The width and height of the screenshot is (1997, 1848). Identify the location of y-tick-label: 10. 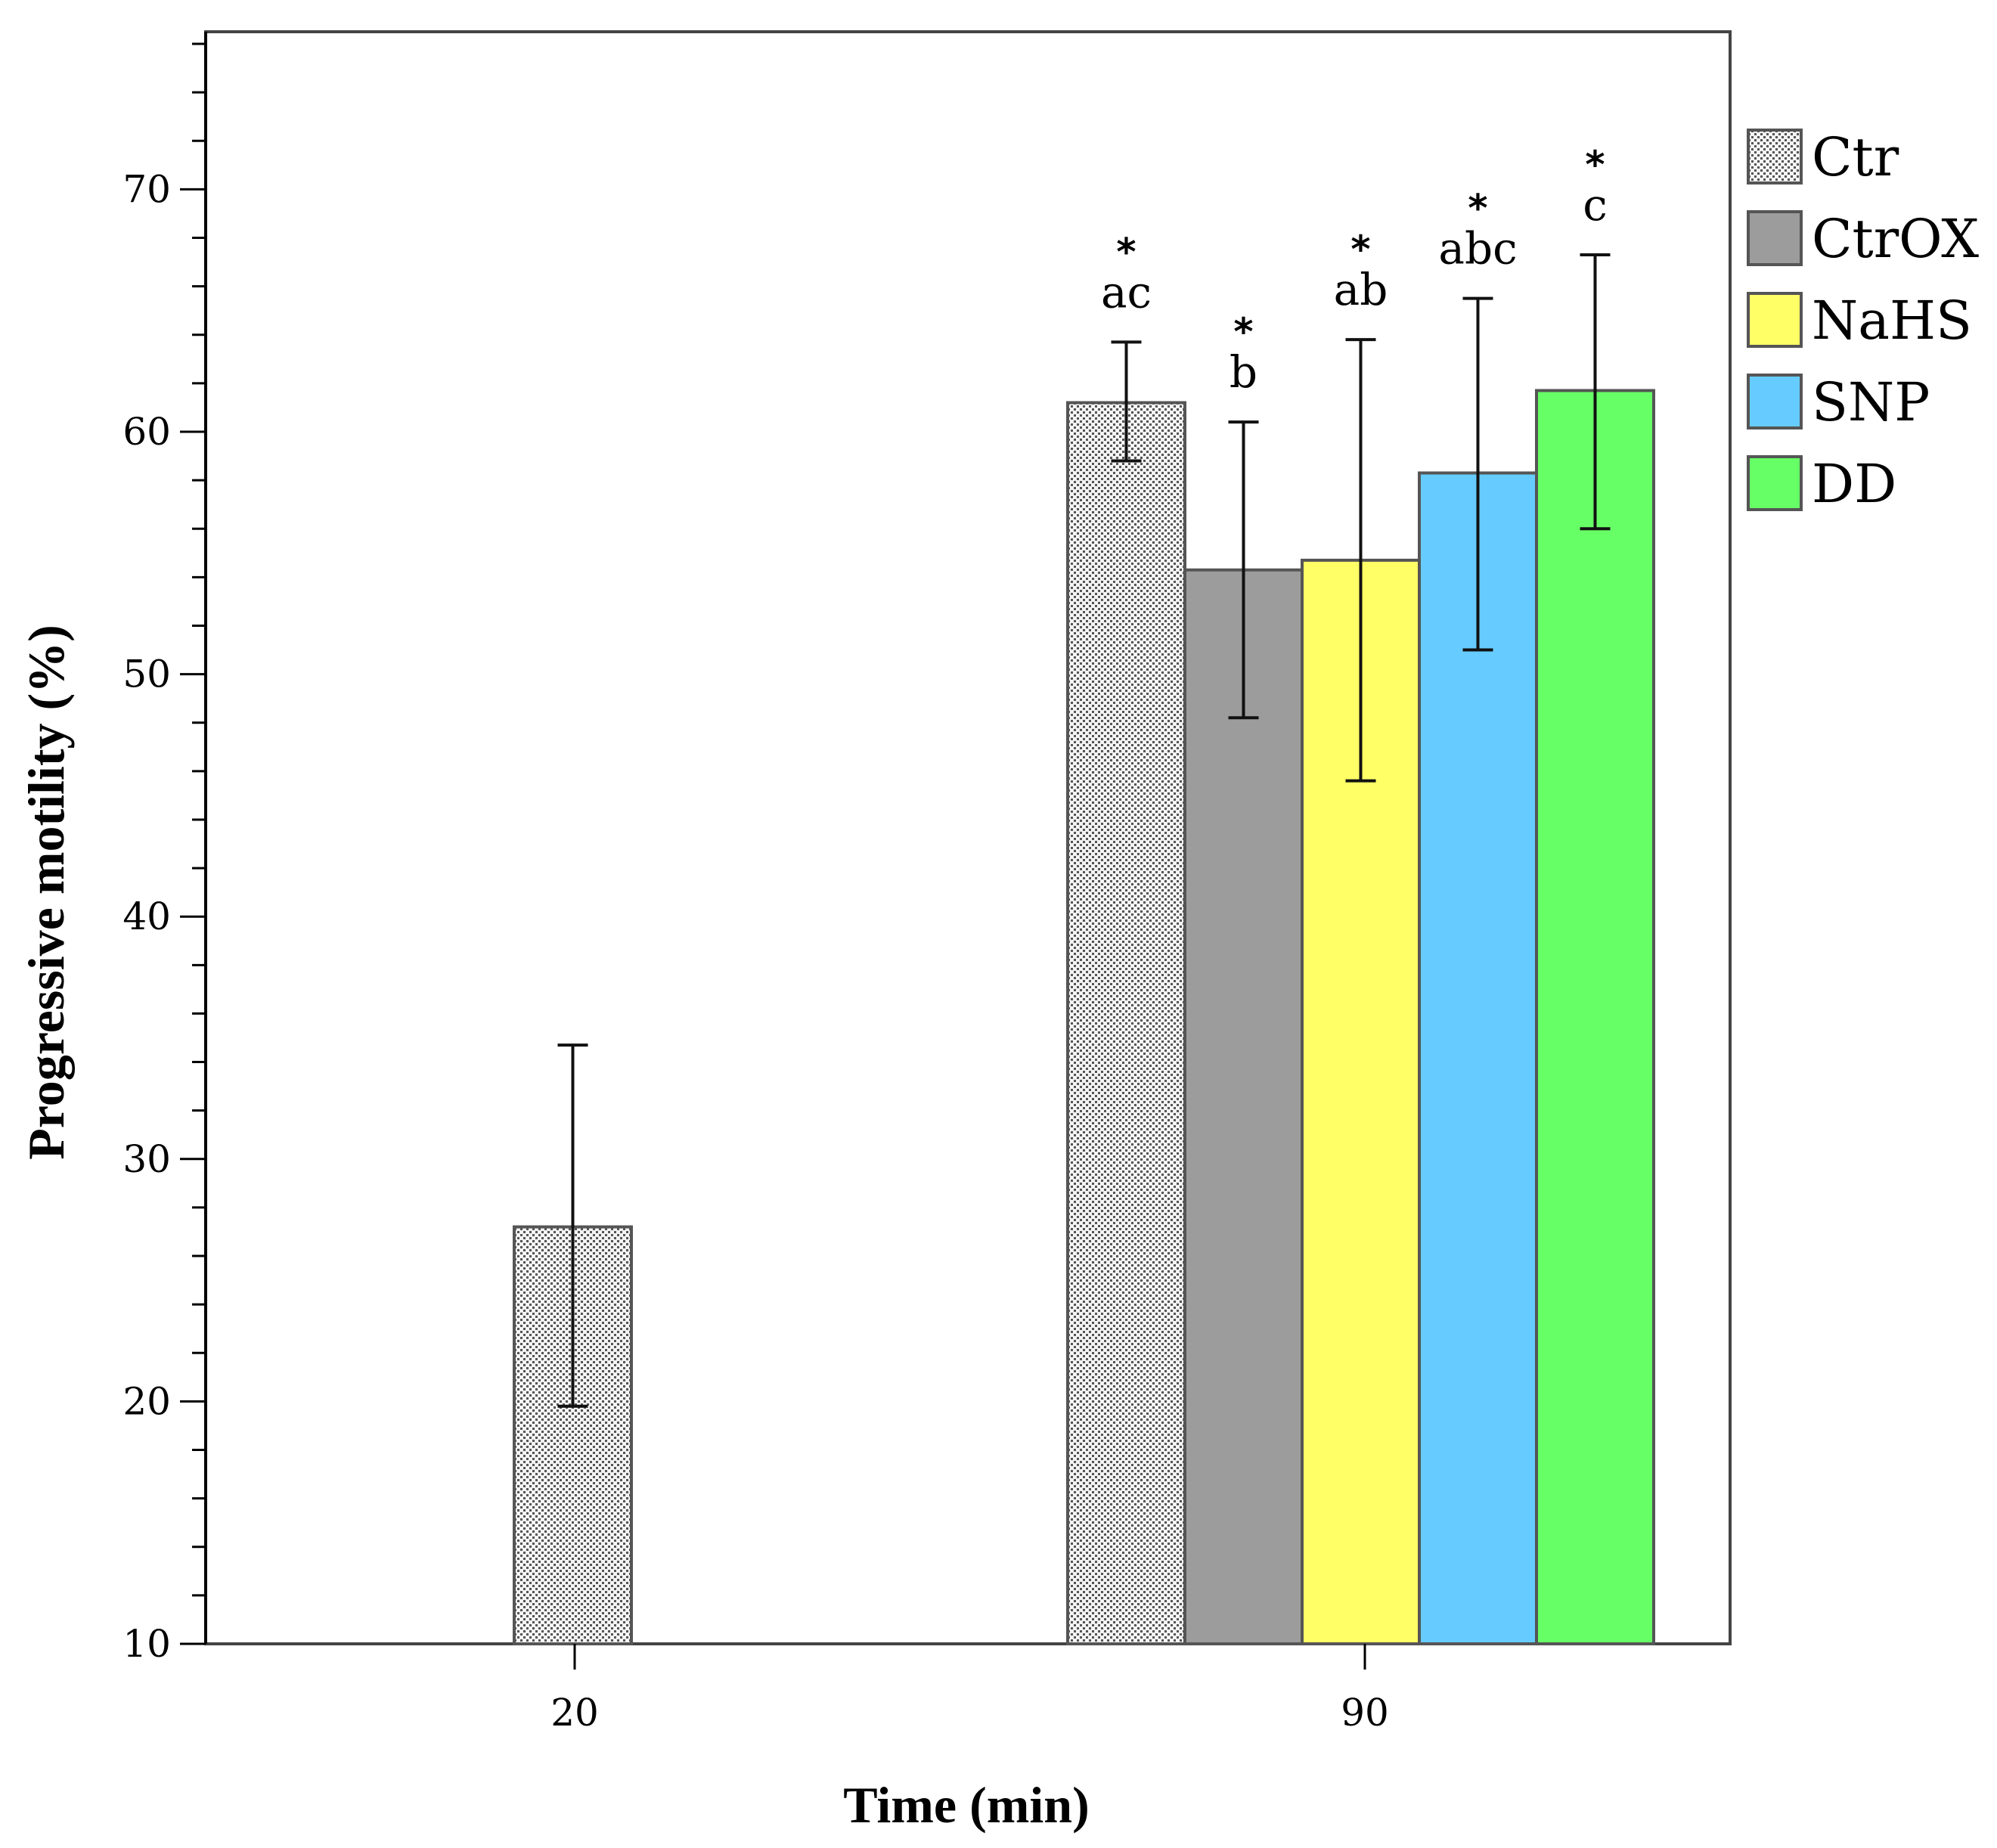
(146, 1644).